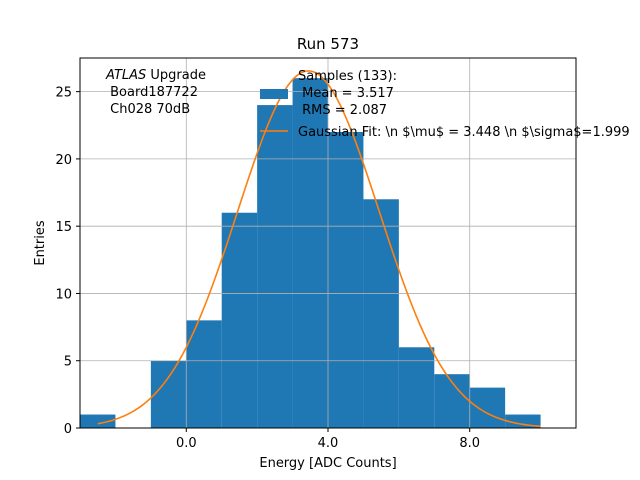  What do you see at coordinates (186, 443) in the screenshot?
I see `x-tick-label: 0.0` at bounding box center [186, 443].